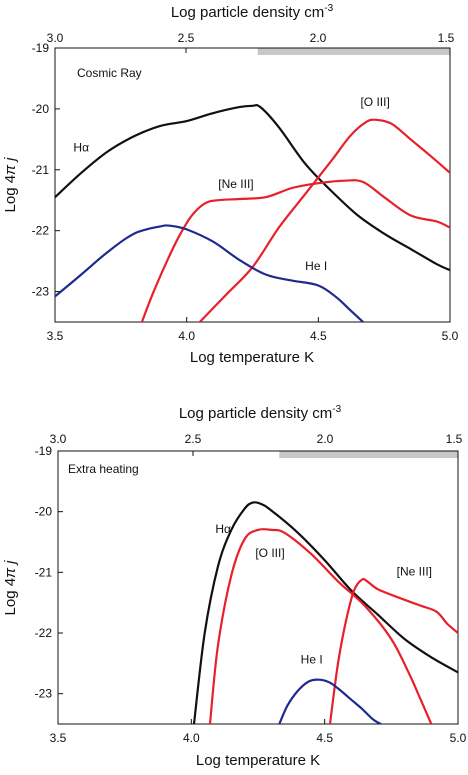 The width and height of the screenshot is (468, 775). I want to click on series-labels: Hα [O III] [Ne III] He I, so click(323, 594).